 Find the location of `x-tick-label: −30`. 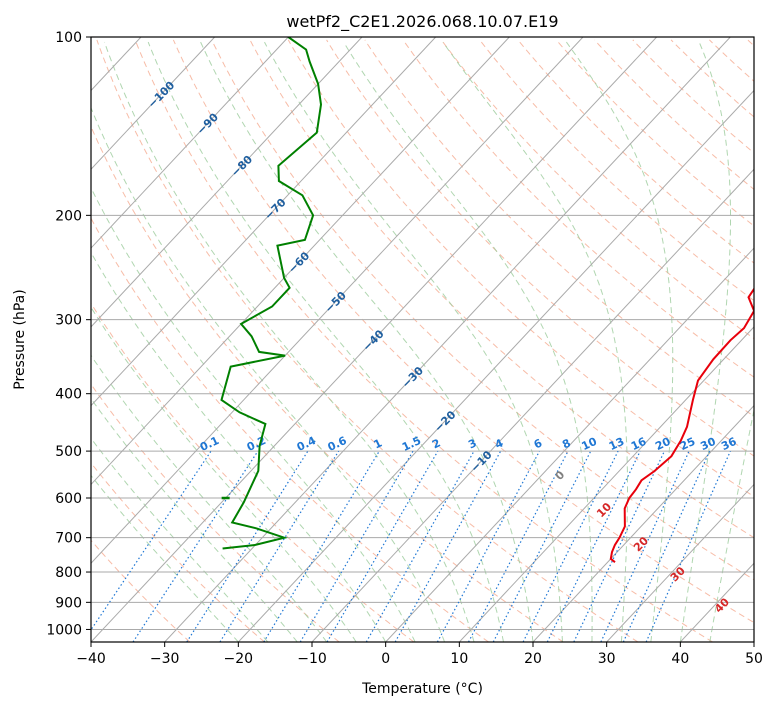

x-tick-label: −30 is located at coordinates (165, 659).